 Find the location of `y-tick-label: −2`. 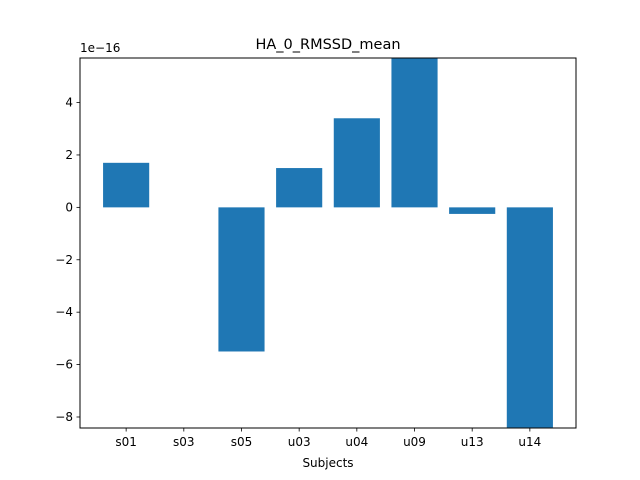

y-tick-label: −2 is located at coordinates (64, 260).